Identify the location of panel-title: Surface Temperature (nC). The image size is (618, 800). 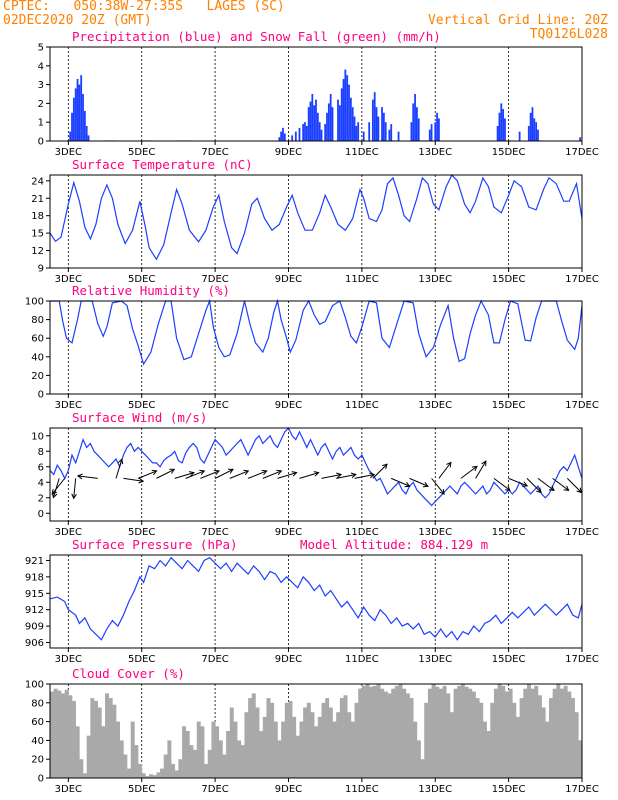
(162, 164).